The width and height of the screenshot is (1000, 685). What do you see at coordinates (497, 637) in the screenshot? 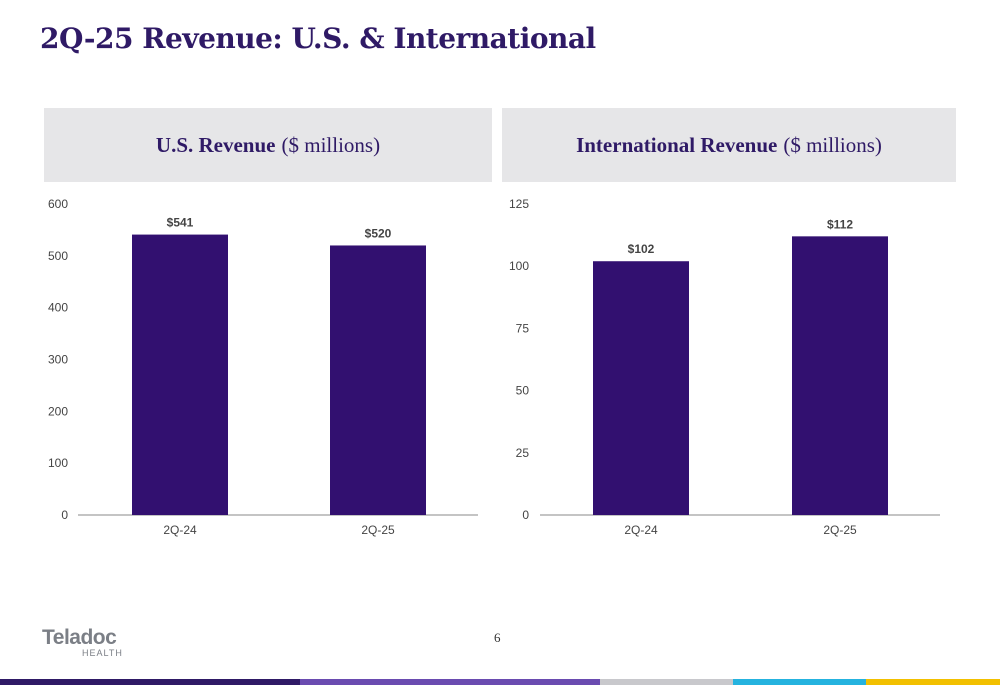
I see `page-number: 6` at bounding box center [497, 637].